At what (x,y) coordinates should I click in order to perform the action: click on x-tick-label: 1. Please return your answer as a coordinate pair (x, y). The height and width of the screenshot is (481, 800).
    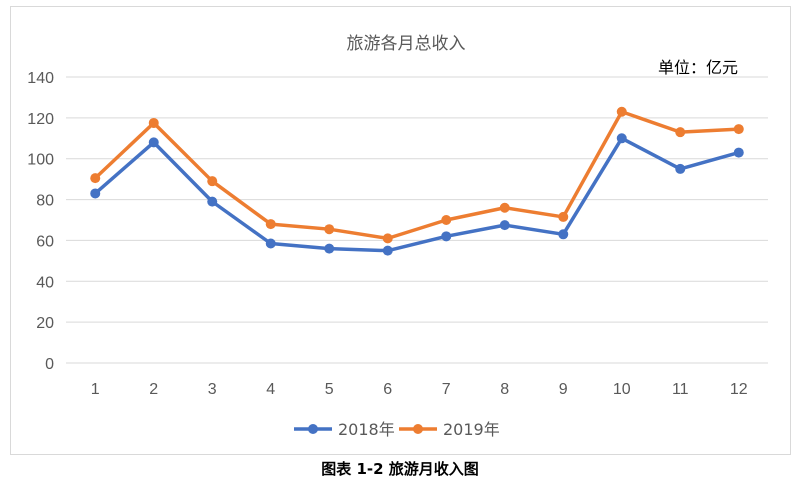
    Looking at the image, I should click on (95, 389).